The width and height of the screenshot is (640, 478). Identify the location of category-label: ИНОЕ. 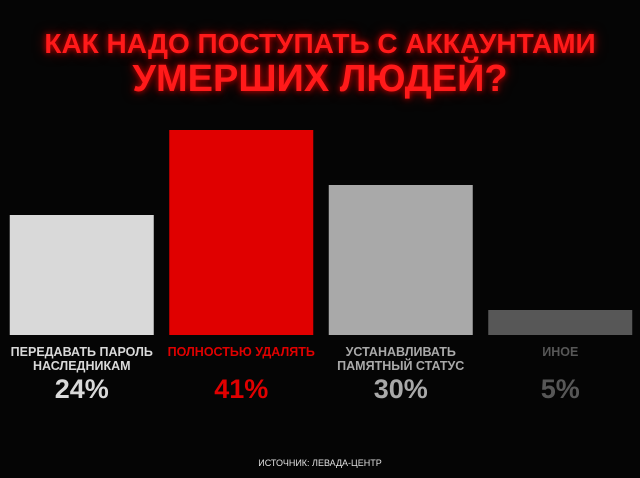
(560, 352).